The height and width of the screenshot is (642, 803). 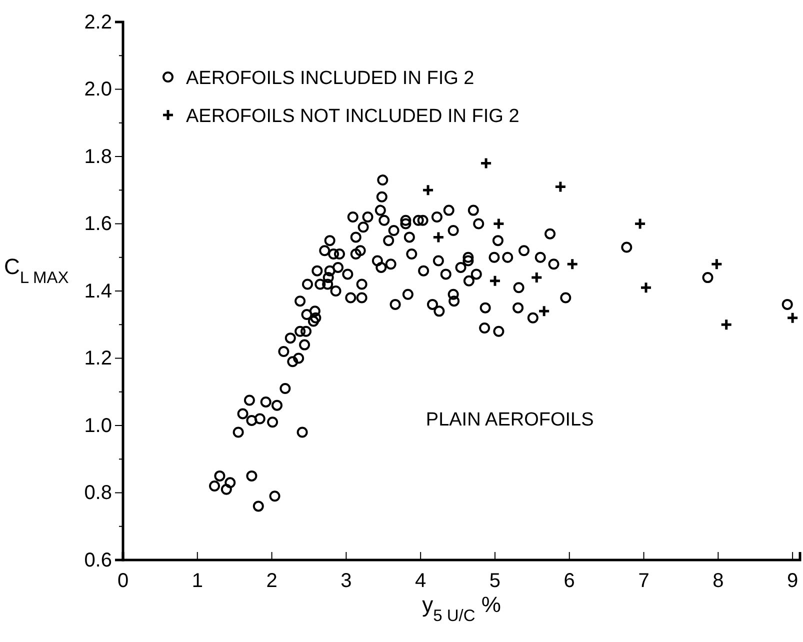 What do you see at coordinates (495, 581) in the screenshot?
I see `x-tick-label: 5` at bounding box center [495, 581].